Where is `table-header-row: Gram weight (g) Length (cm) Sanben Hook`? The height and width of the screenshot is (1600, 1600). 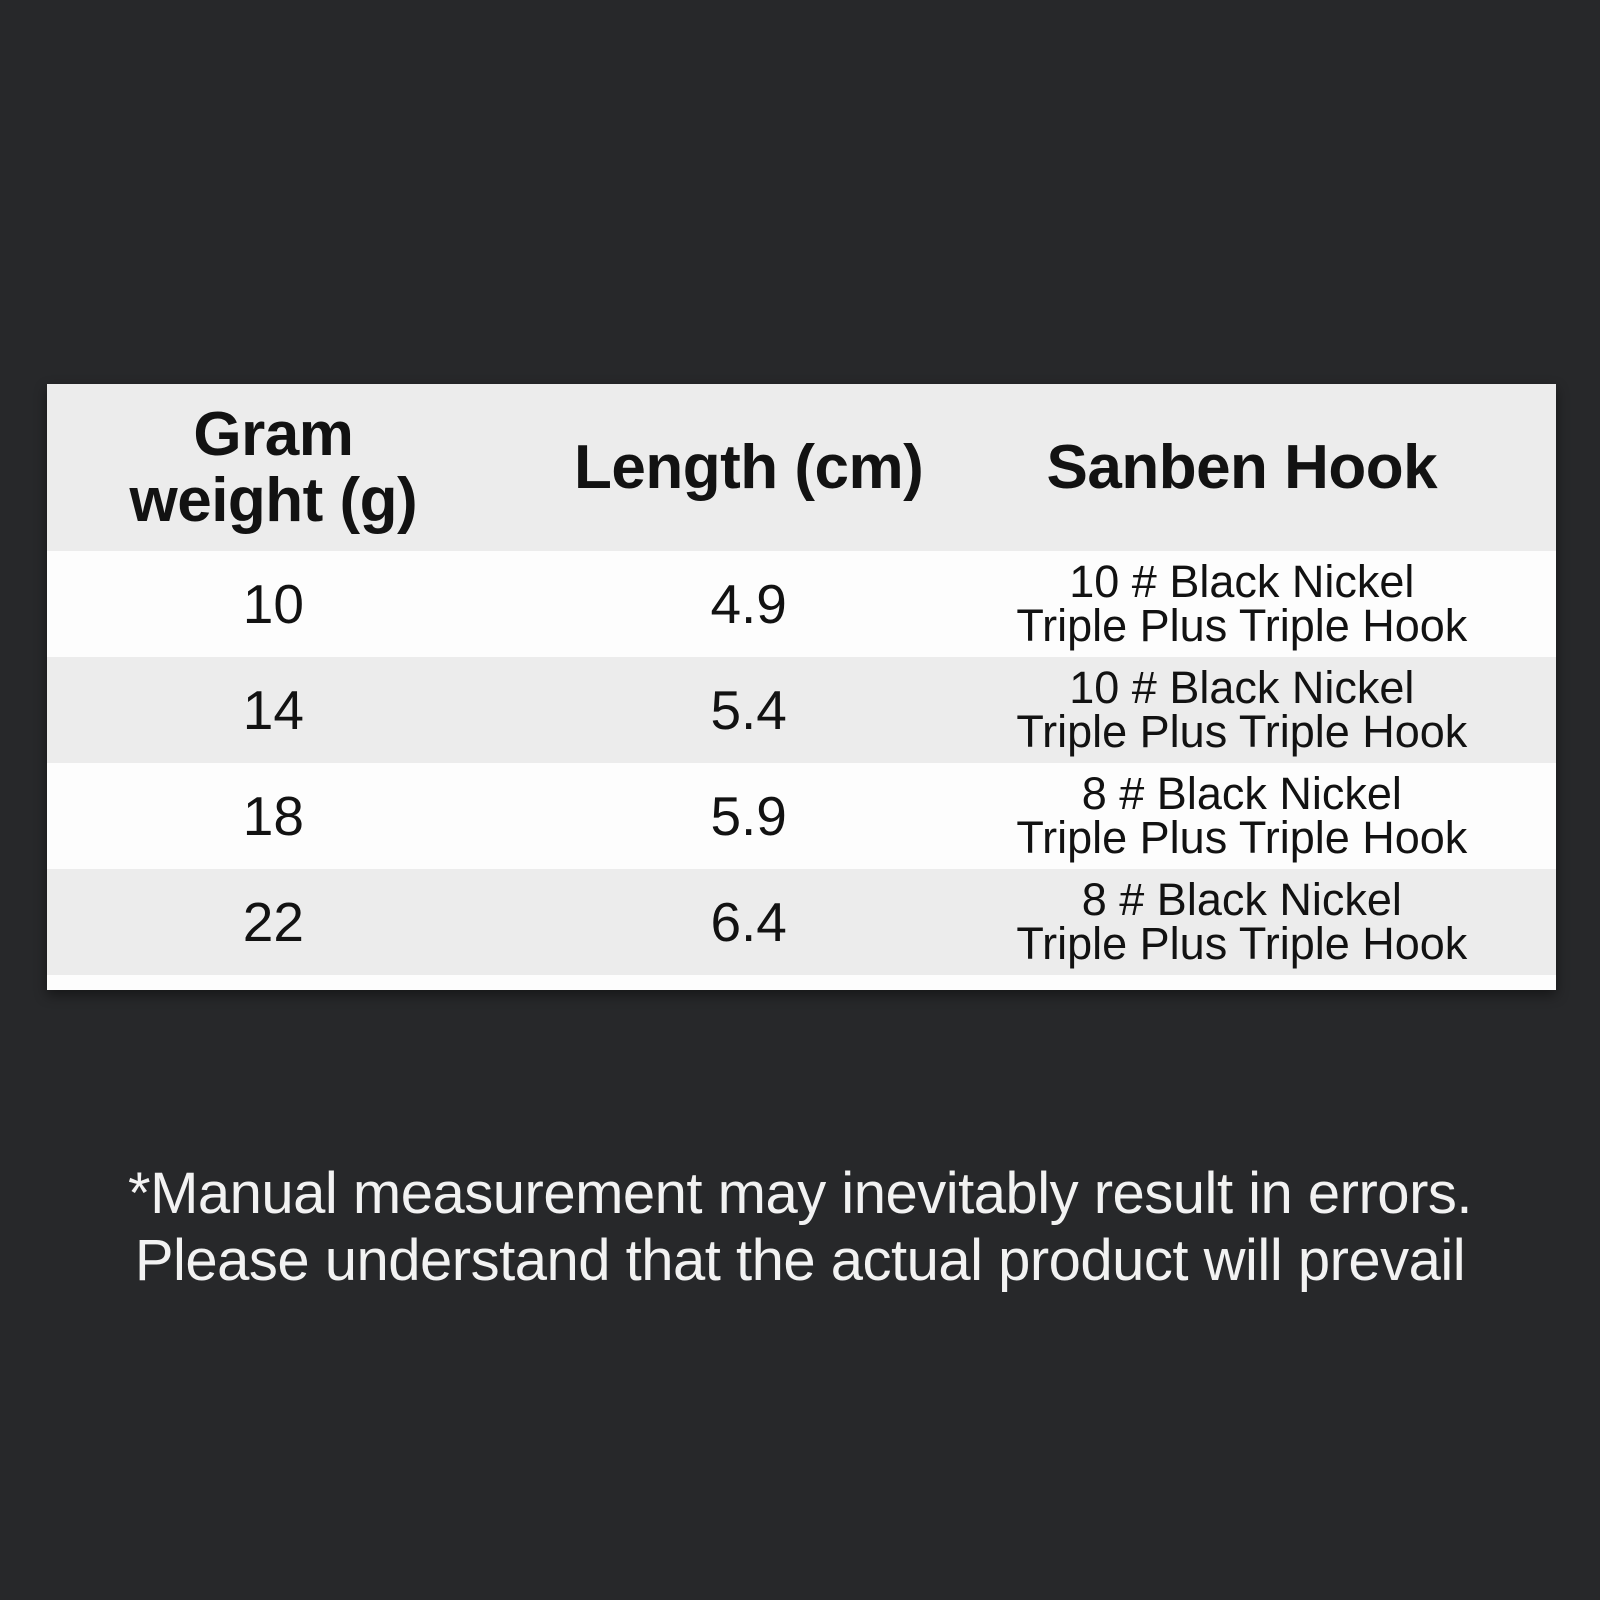
table-header-row: Gram weight (g) Length (cm) Sanben Hook is located at coordinates (801, 467).